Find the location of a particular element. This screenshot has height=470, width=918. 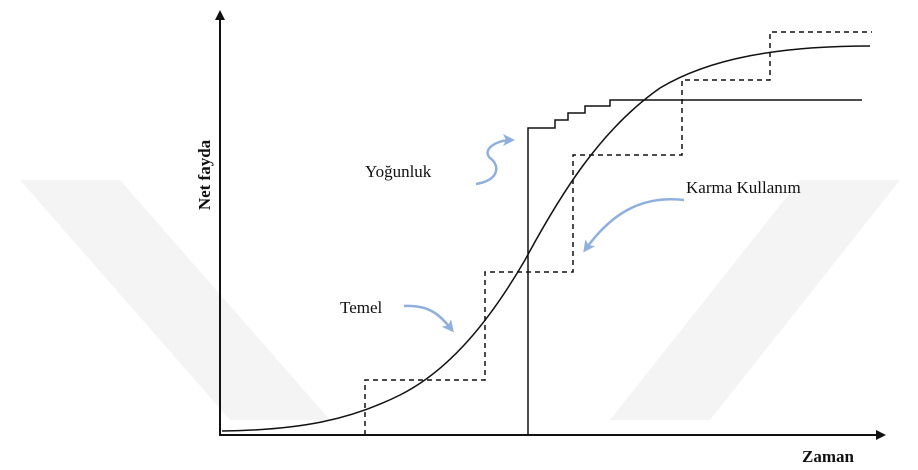

base-label: Temel is located at coordinates (361, 307).